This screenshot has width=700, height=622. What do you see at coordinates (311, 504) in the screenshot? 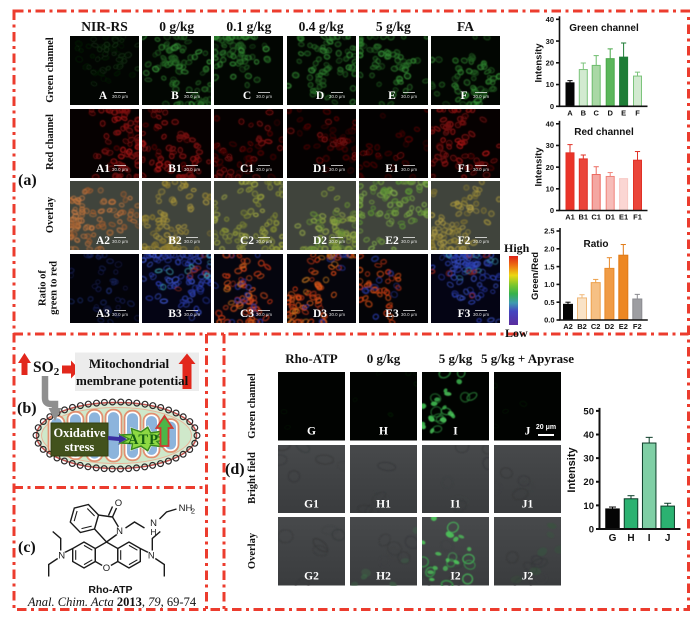
I see `svg-text: G1` at bounding box center [311, 504].